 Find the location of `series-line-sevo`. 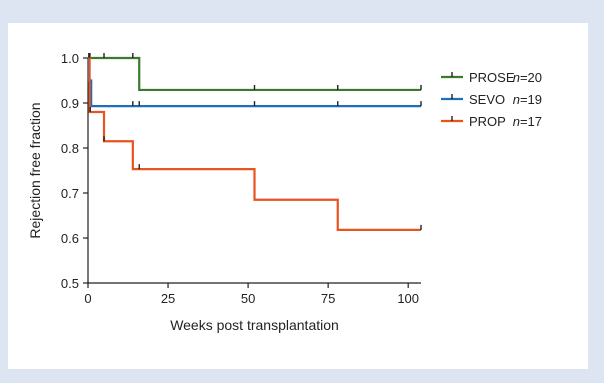

series-line-sevo is located at coordinates (254, 82).